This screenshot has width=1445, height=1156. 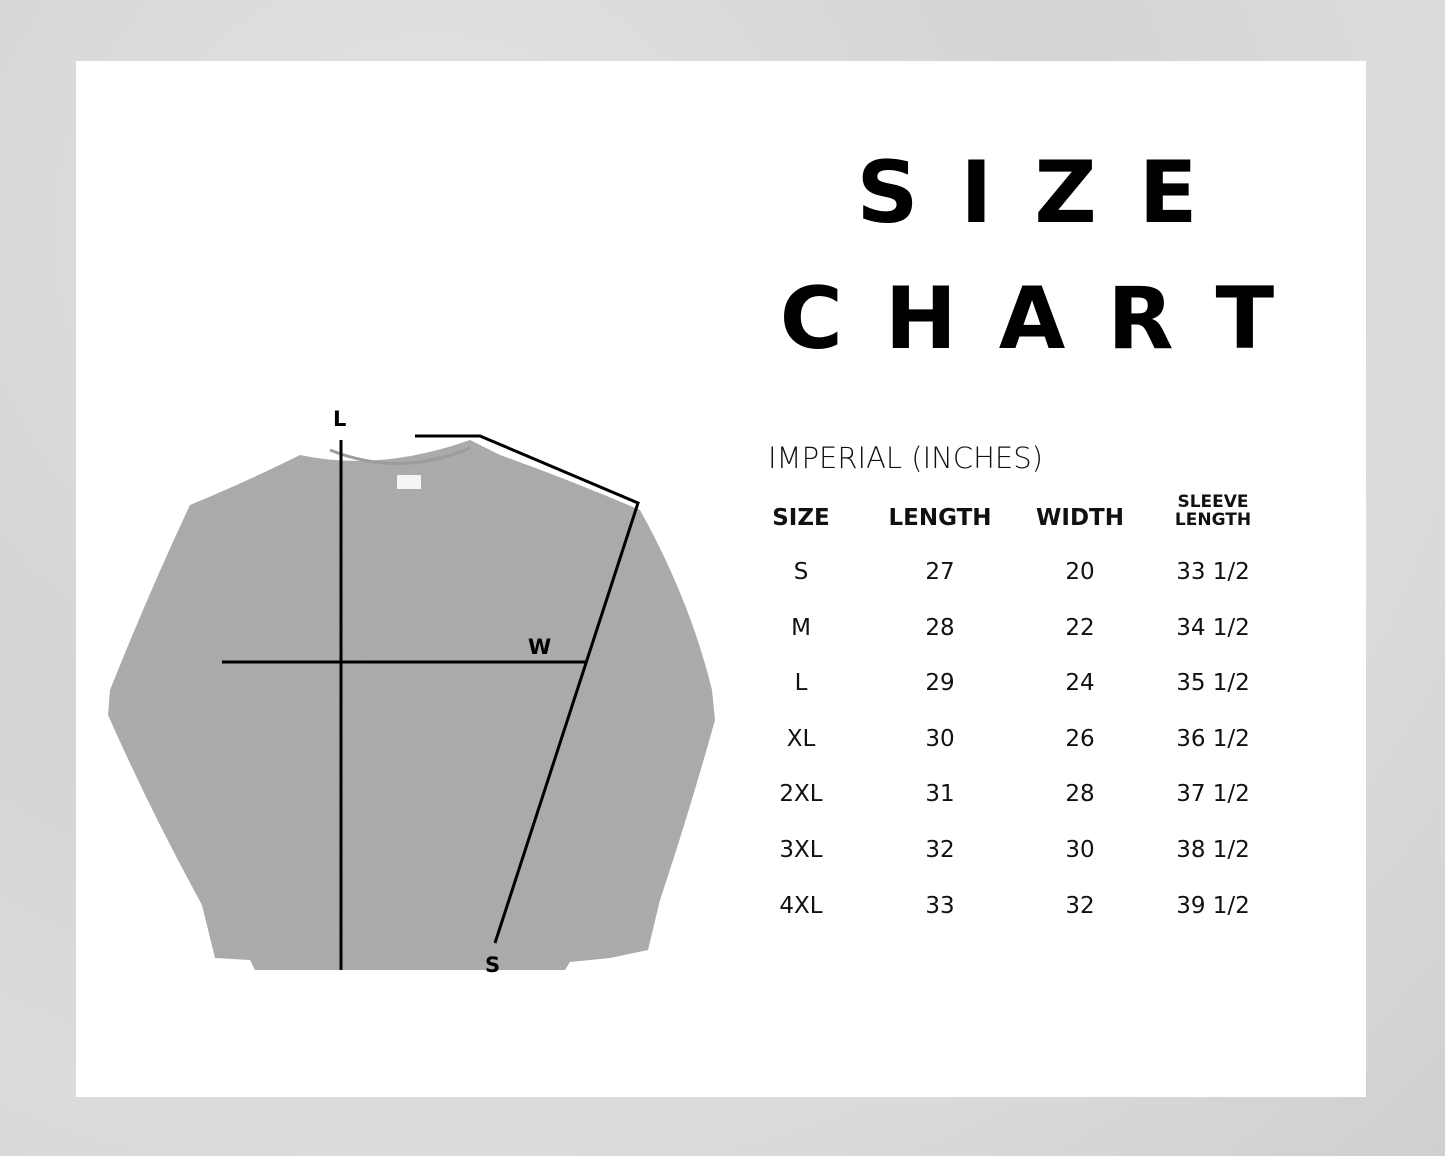 I want to click on length-label: L, so click(x=340, y=419).